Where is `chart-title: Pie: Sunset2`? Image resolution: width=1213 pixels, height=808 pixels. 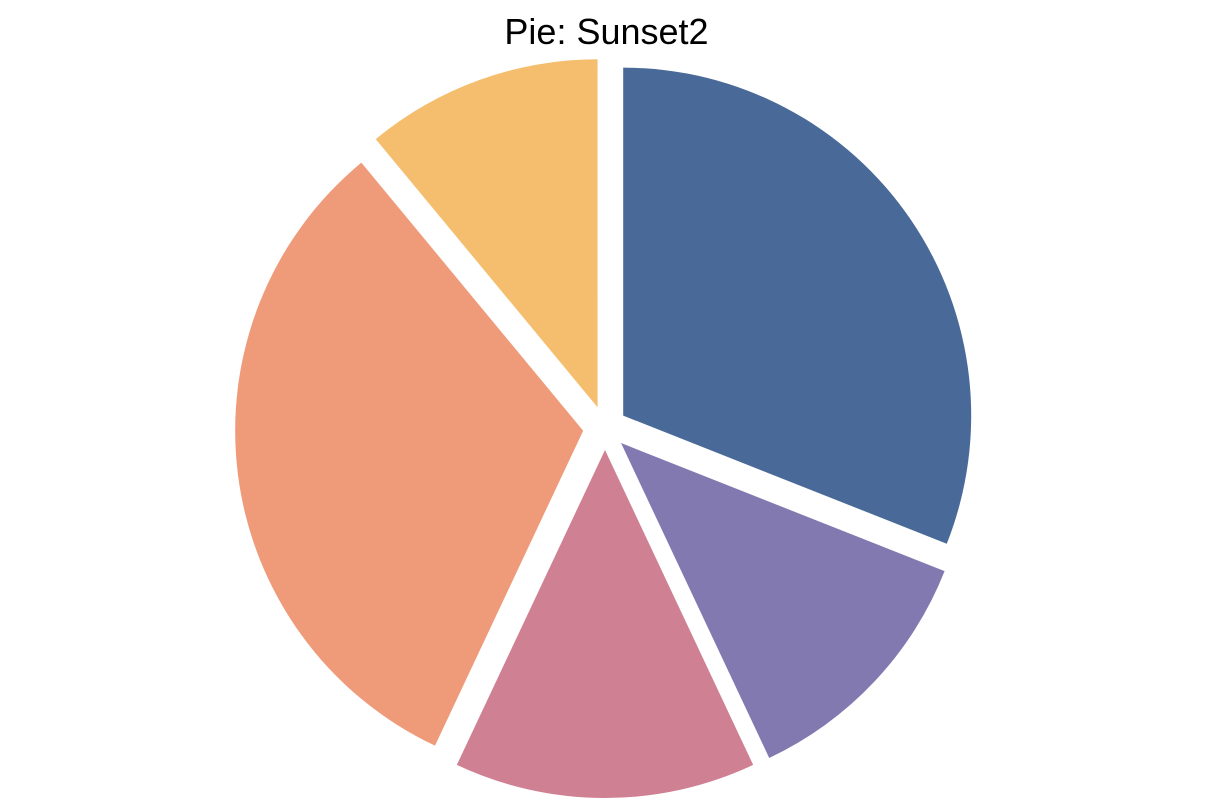 chart-title: Pie: Sunset2 is located at coordinates (606, 31).